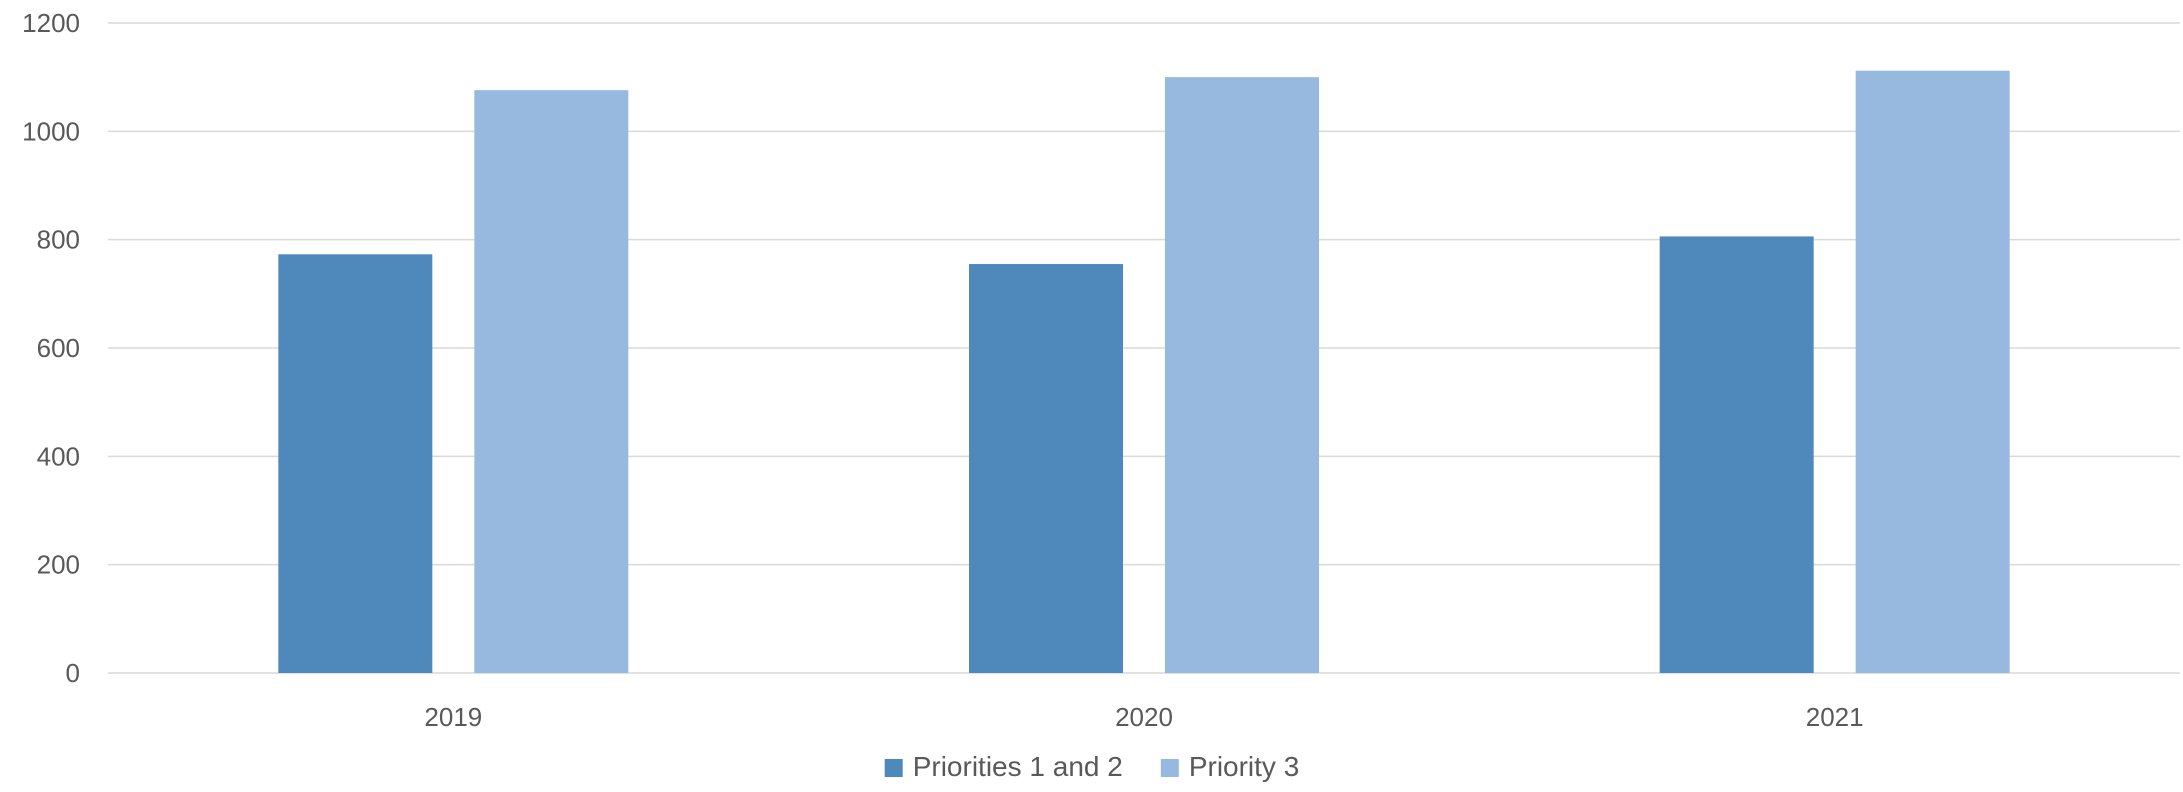 The width and height of the screenshot is (2183, 792). What do you see at coordinates (58, 456) in the screenshot?
I see `y-tick-label: 400` at bounding box center [58, 456].